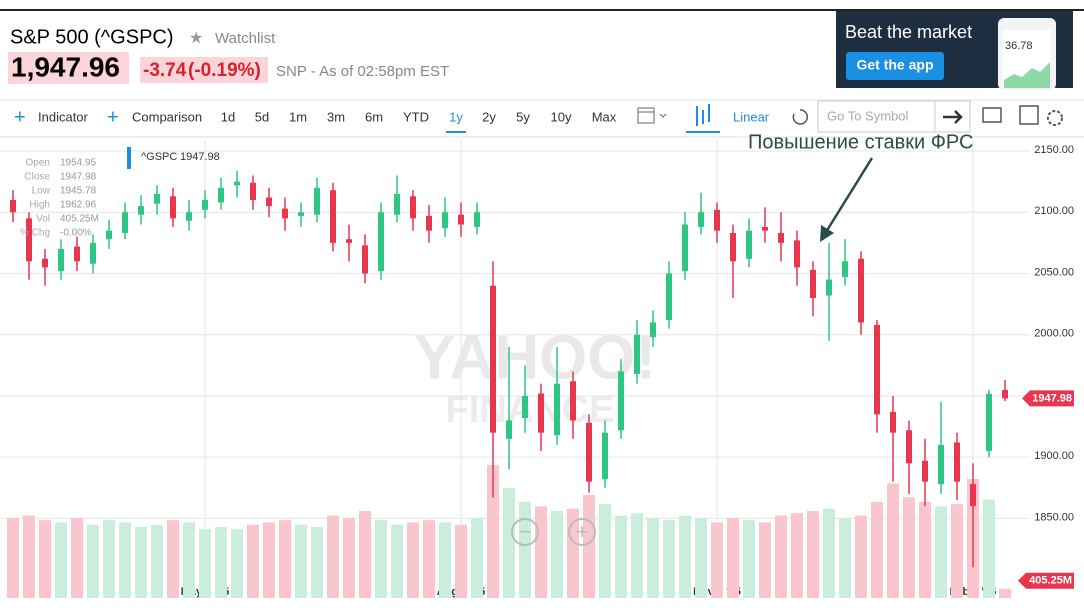 The width and height of the screenshot is (1084, 608). I want to click on range-button: Max, so click(604, 116).